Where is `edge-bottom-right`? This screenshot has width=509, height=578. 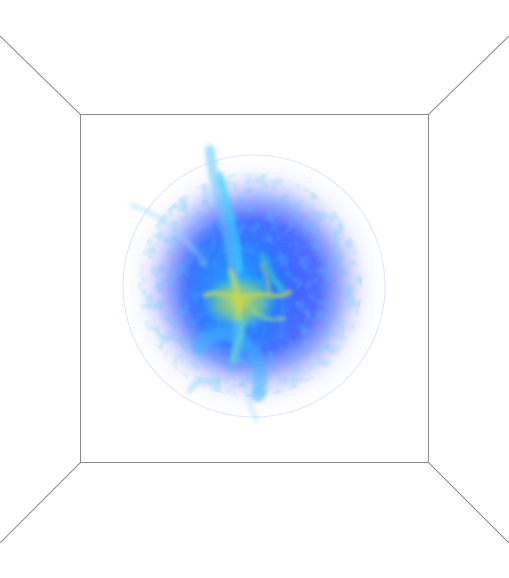 edge-bottom-right is located at coordinates (468, 503).